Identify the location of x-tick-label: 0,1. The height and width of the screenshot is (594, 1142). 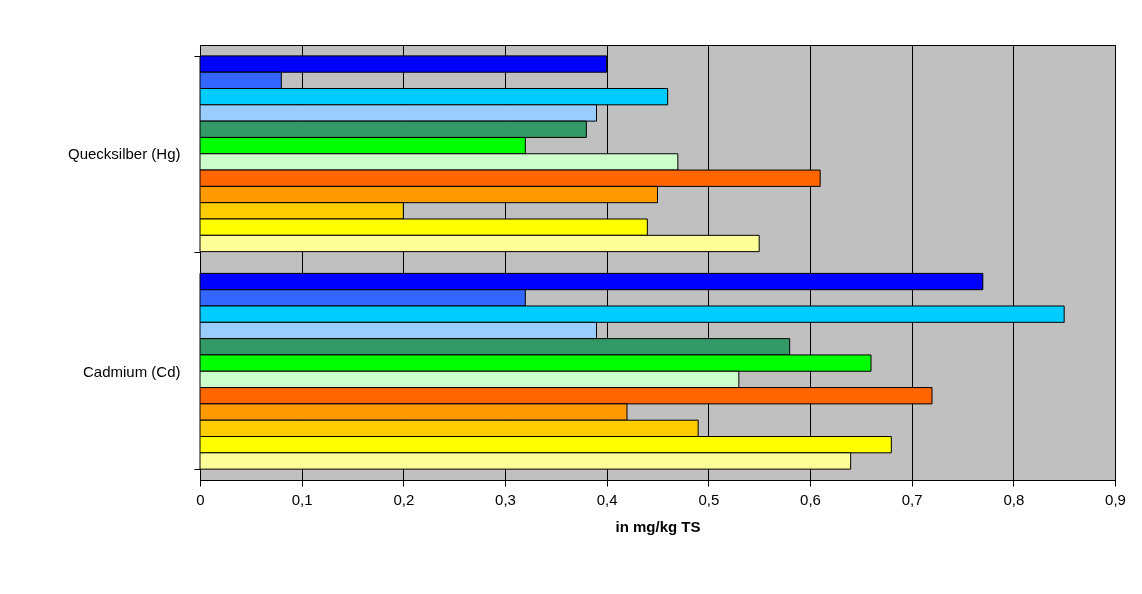
(302, 499).